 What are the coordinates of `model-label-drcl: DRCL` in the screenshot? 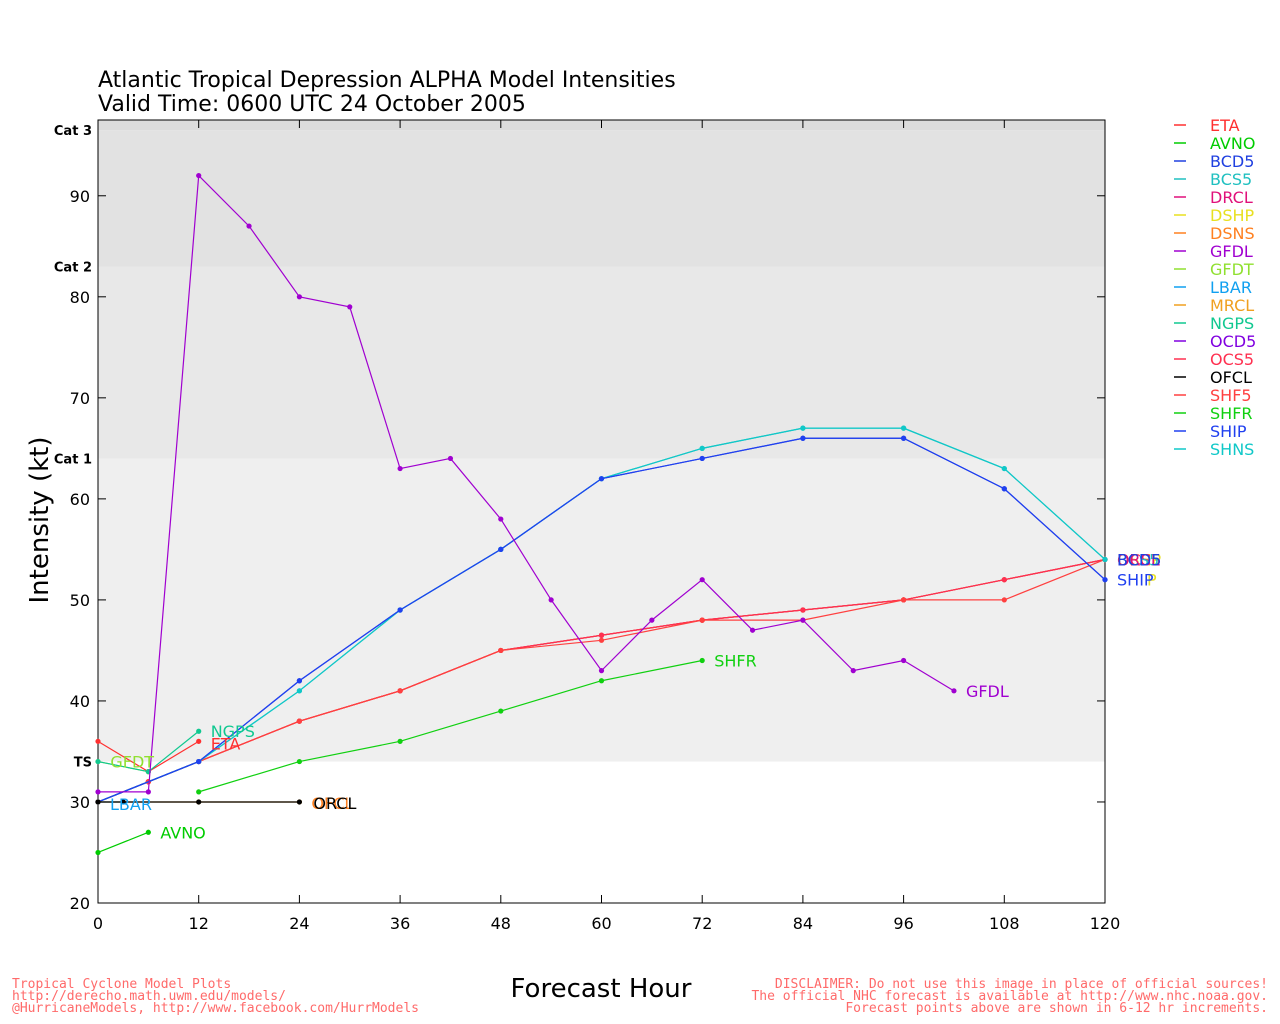 It's located at (1138, 559).